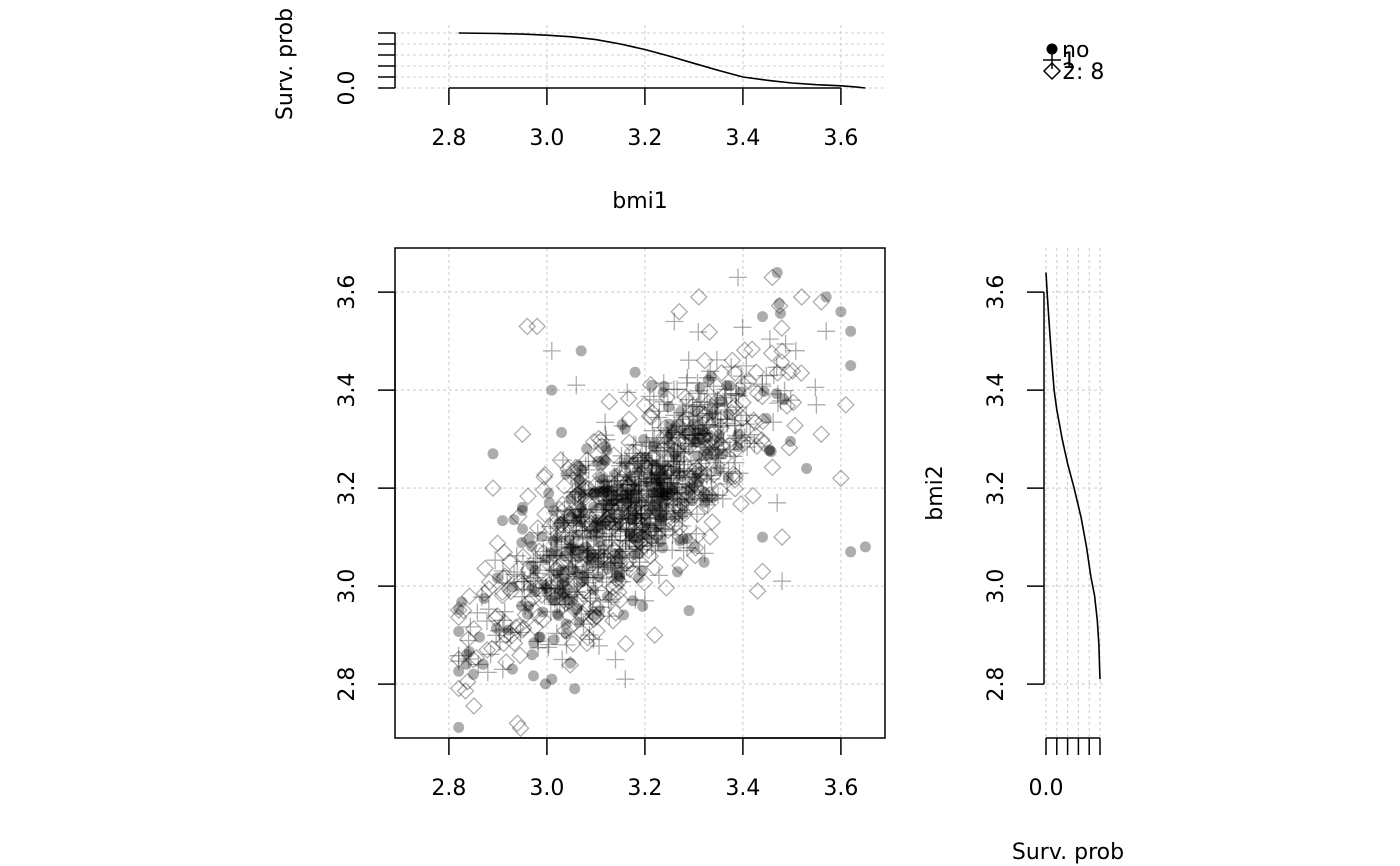 The image size is (1400, 866). Describe the element at coordinates (1014, 488) in the screenshot. I see `right-y-axis: 2.8 3.0 3.2 3.4 3.6` at that location.